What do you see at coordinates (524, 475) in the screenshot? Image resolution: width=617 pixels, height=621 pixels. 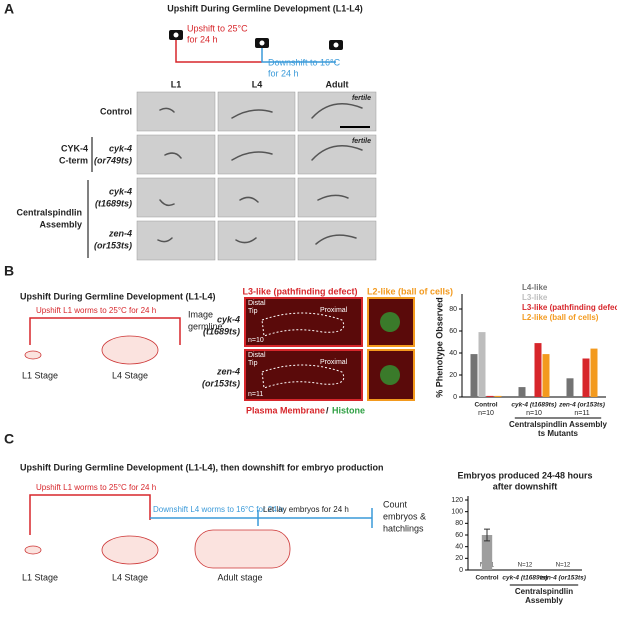 I see `chart-title: Embryos produced 24-48 hours` at bounding box center [524, 475].